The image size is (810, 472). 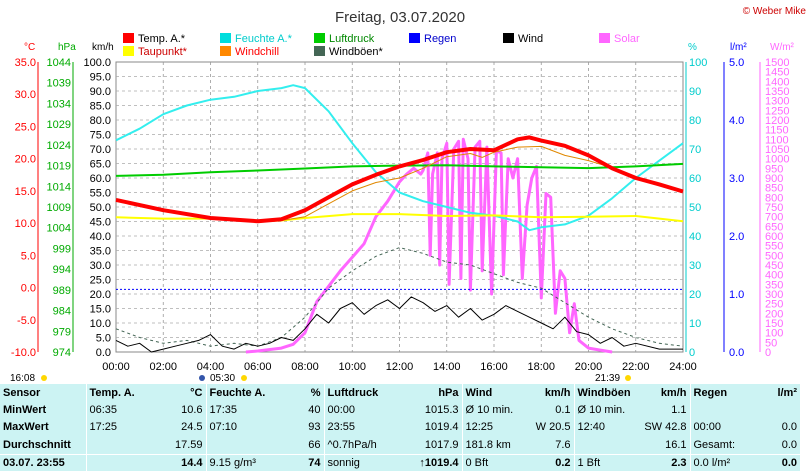 I want to click on stats-cell: 1.1, so click(x=679, y=410).